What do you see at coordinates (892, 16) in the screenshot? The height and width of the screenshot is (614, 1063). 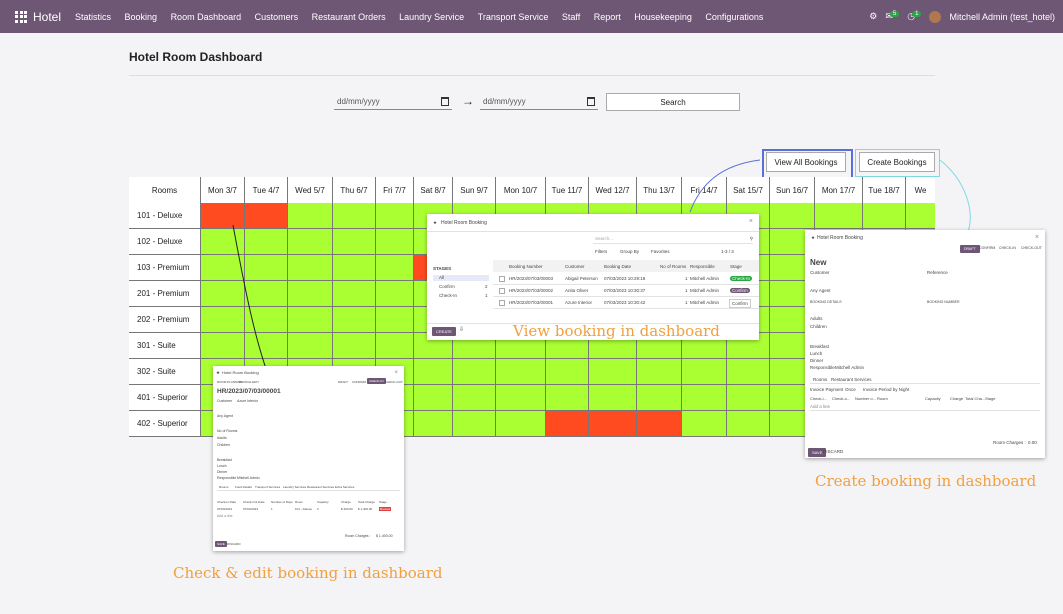 I see `messages-icon: ✉5` at bounding box center [892, 16].